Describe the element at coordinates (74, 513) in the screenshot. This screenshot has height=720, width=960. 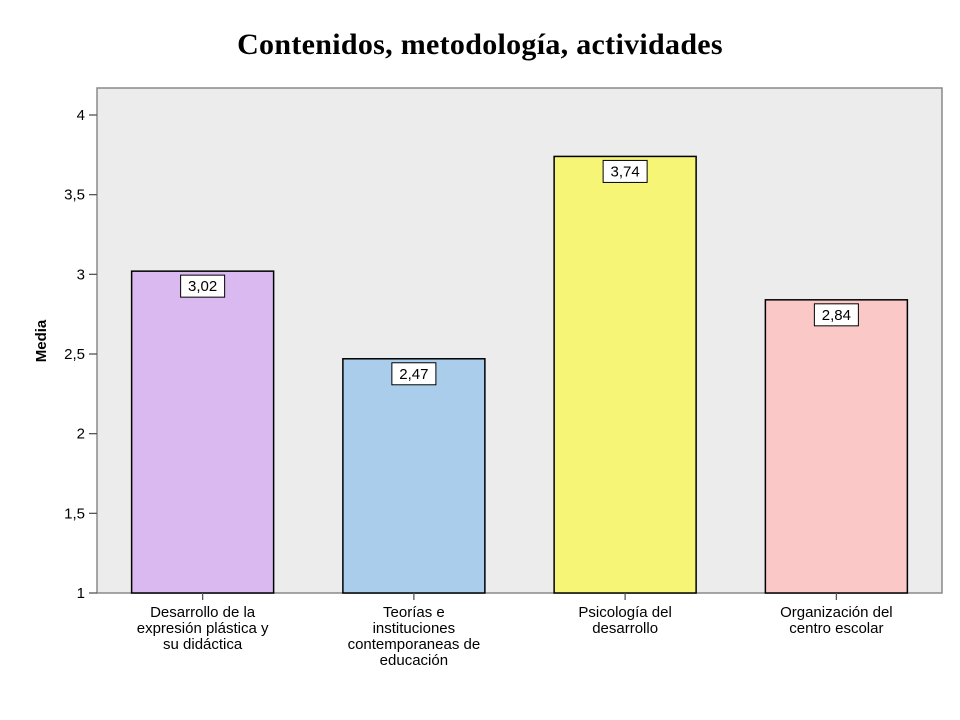
I see `y-tick-label: 1,5` at that location.